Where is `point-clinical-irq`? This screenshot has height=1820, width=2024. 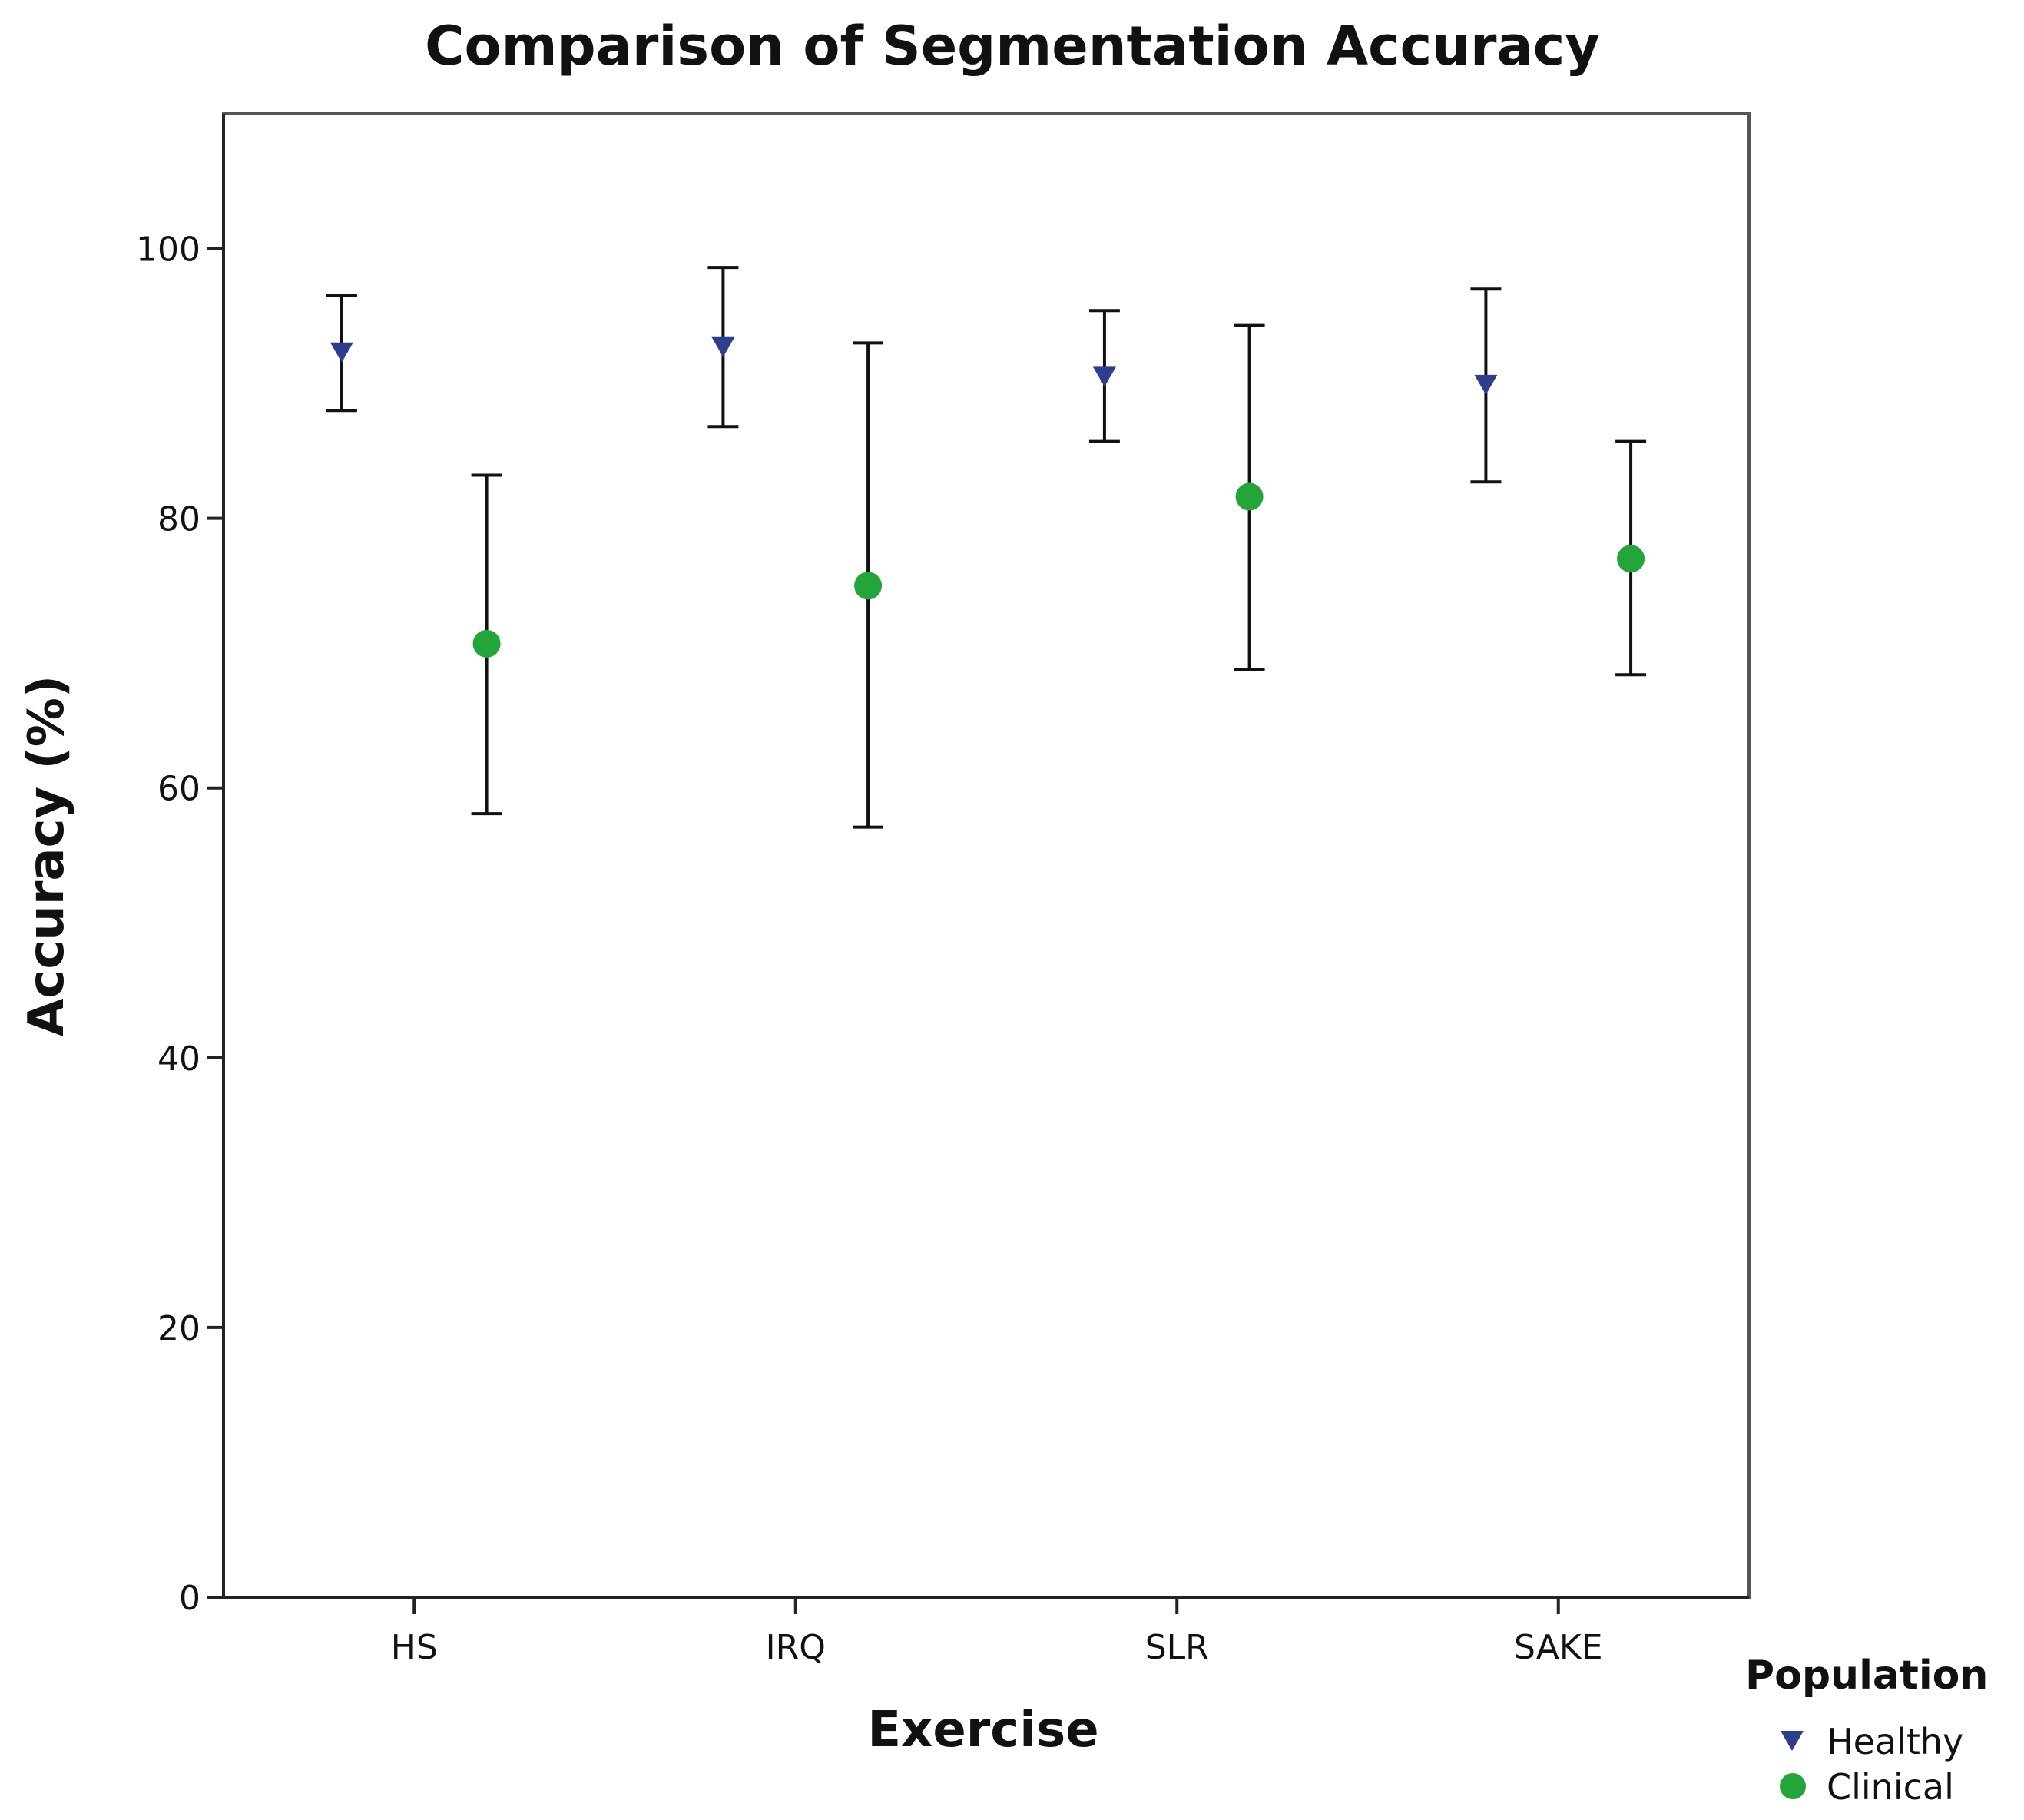
point-clinical-irq is located at coordinates (868, 586).